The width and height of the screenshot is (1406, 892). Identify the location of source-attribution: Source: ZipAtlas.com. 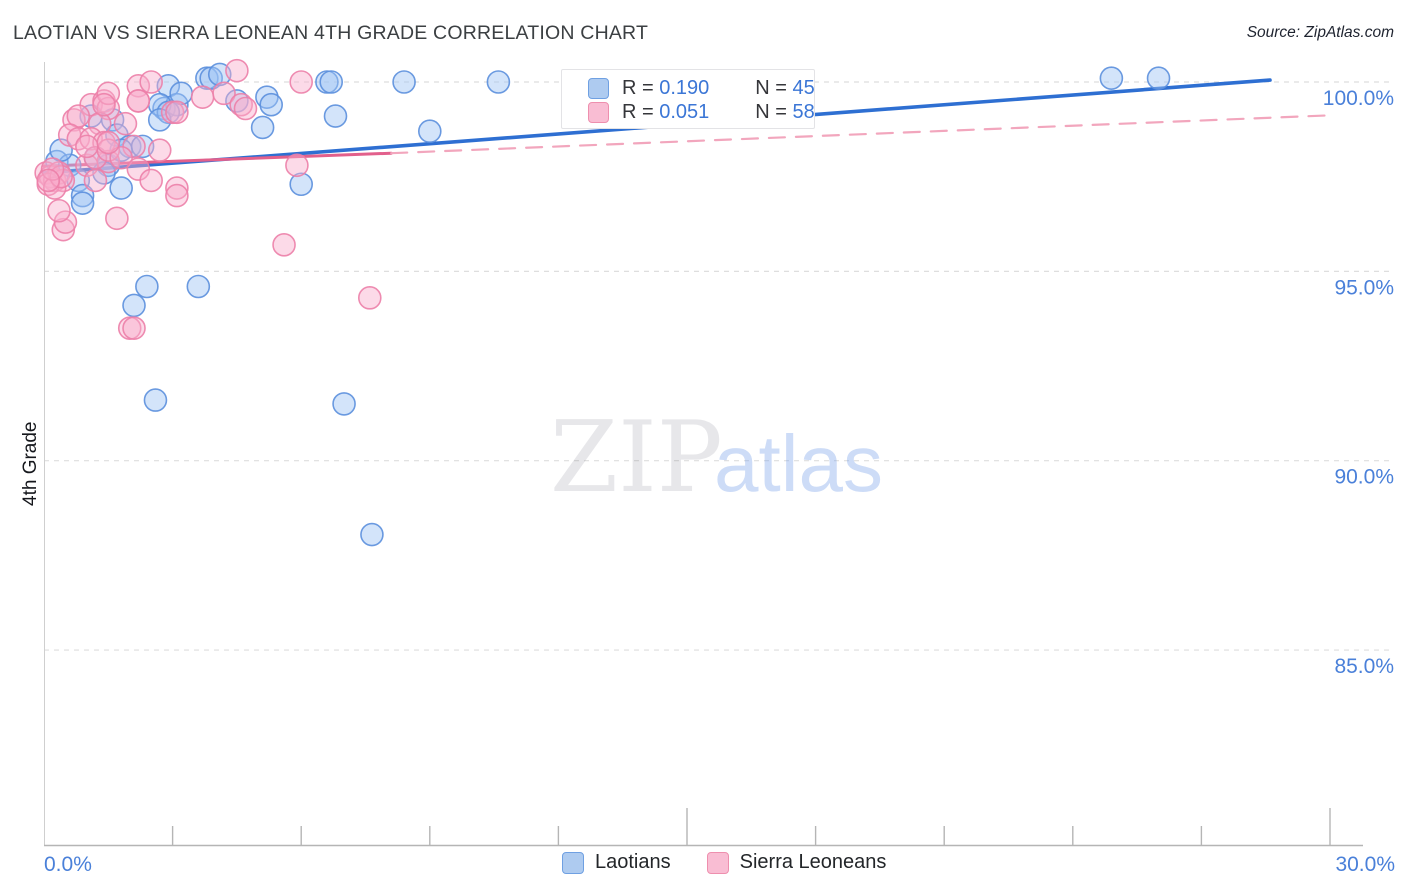
(1320, 32).